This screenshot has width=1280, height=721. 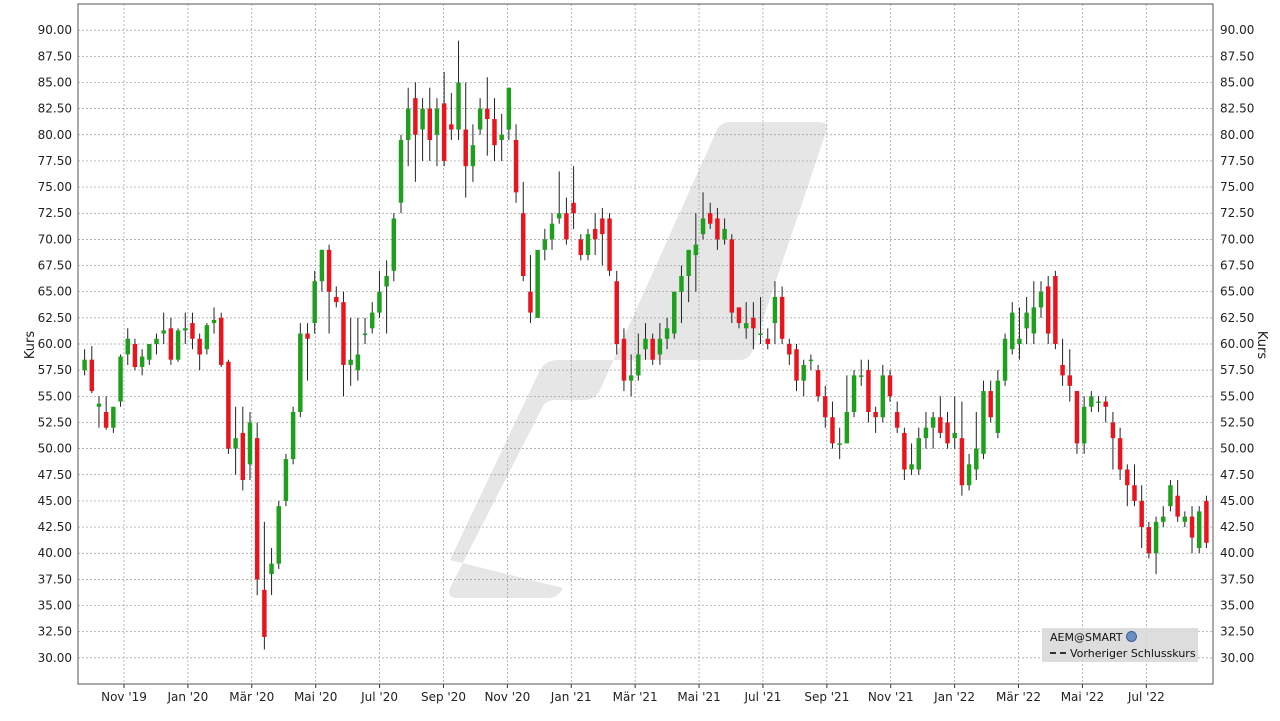 I want to click on globe-icon, so click(x=1131, y=636).